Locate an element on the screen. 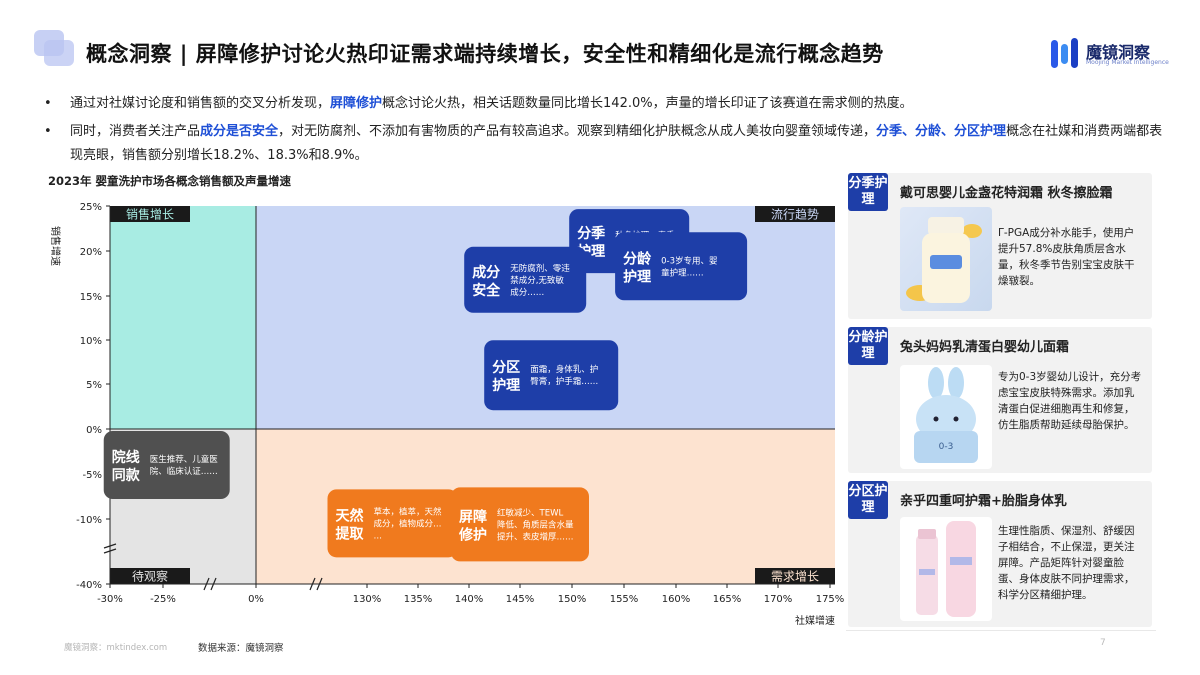 This screenshot has width=1200, height=675. lotion-tubes-image is located at coordinates (946, 569).